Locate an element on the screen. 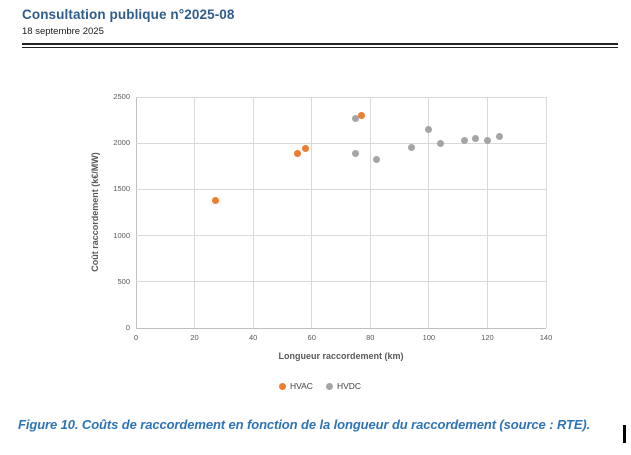 Image resolution: width=631 pixels, height=455 pixels. y-axis-title: Coût raccordement (k€/MW) is located at coordinates (95, 212).